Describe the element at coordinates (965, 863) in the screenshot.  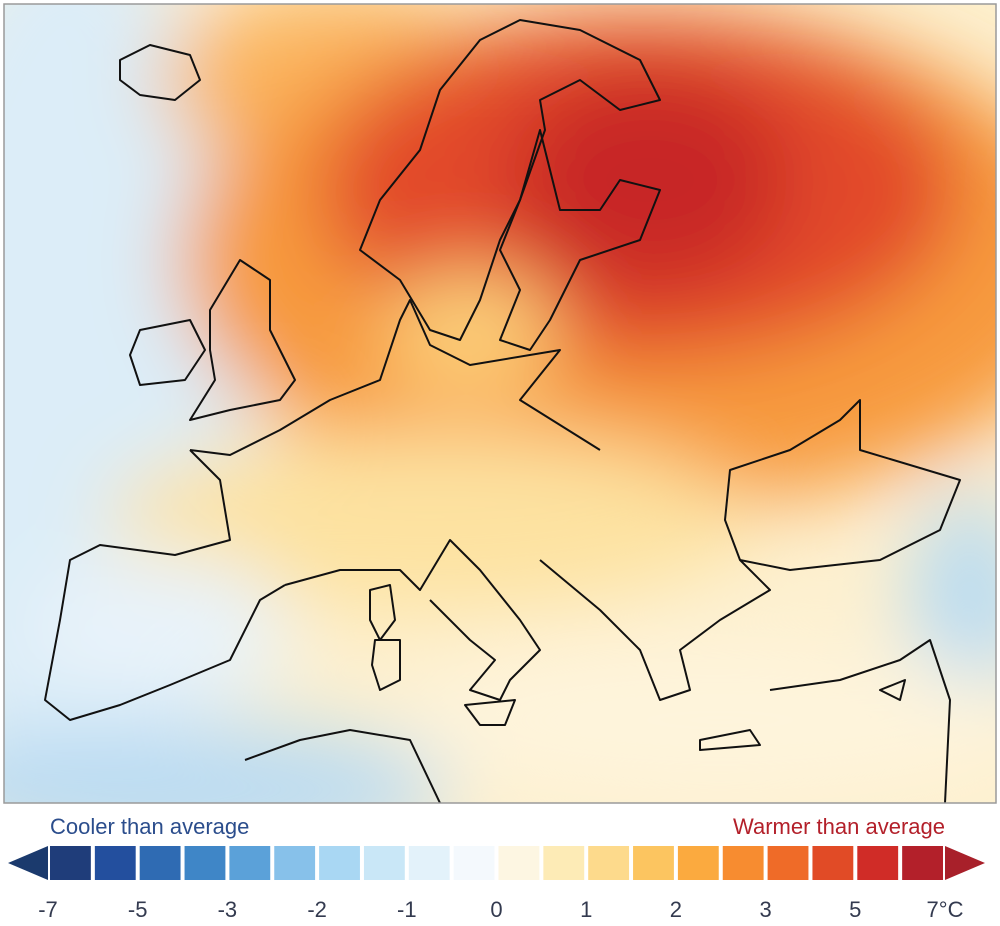
I see `over-arrow` at that location.